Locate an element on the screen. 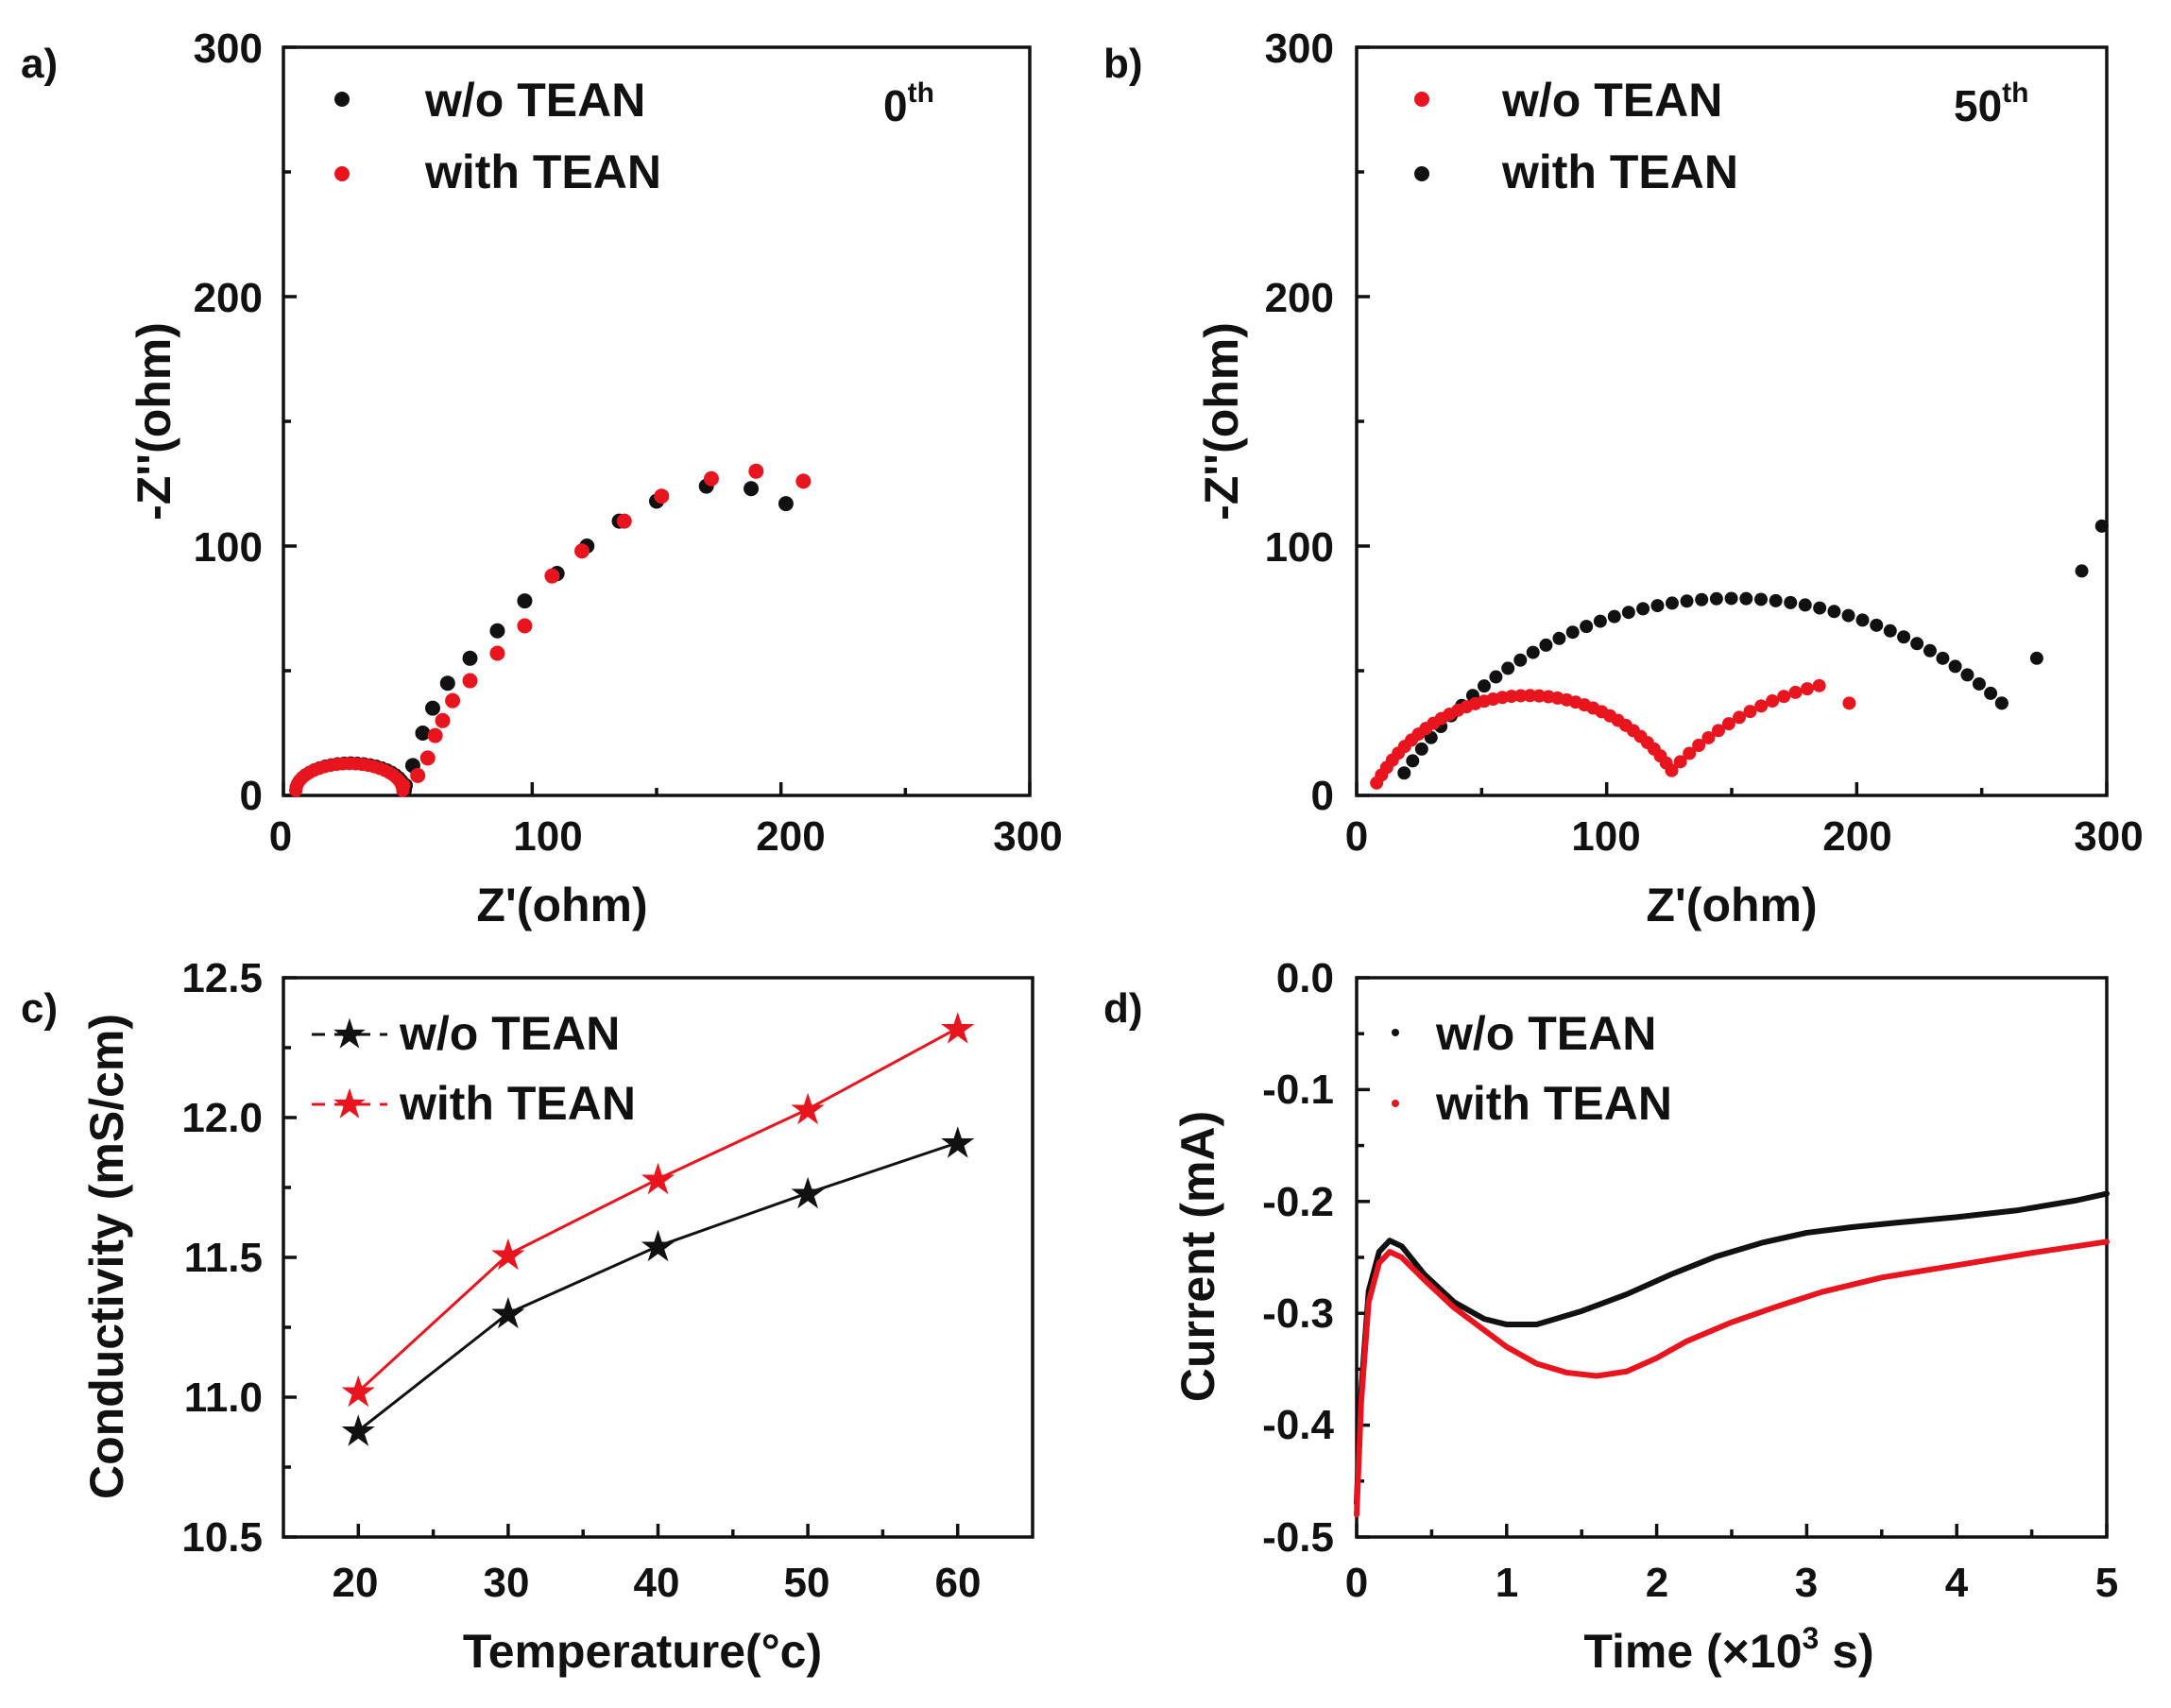 Image resolution: width=2171 pixels, height=1708 pixels. panel-a-legend-label-with: with TEAN is located at coordinates (542, 171).